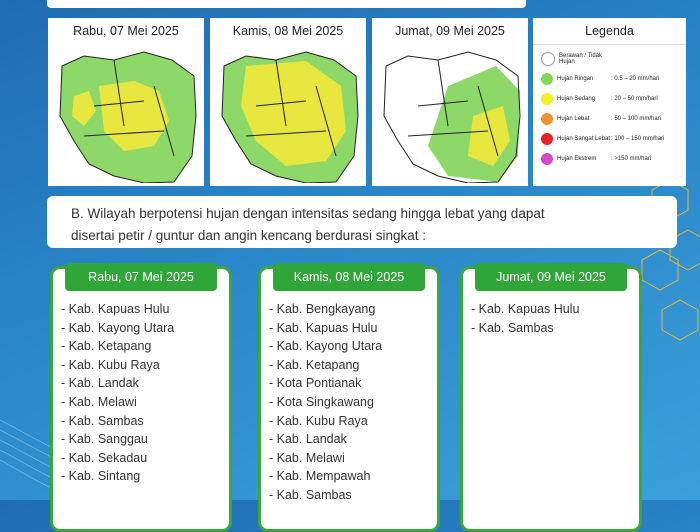 Image resolution: width=700 pixels, height=532 pixels. What do you see at coordinates (101, 476) in the screenshot?
I see `list-item: - Kab. Sintang` at bounding box center [101, 476].